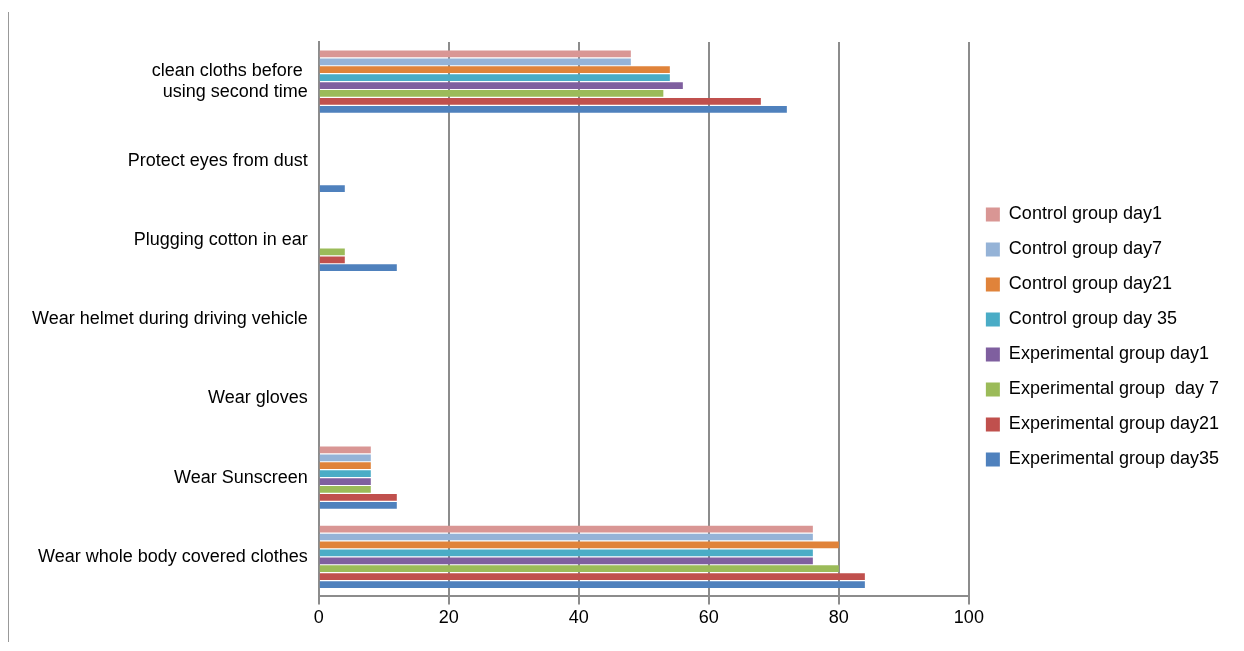 The width and height of the screenshot is (1244, 651). Describe the element at coordinates (968, 617) in the screenshot. I see `x-tick-label: 100` at that location.